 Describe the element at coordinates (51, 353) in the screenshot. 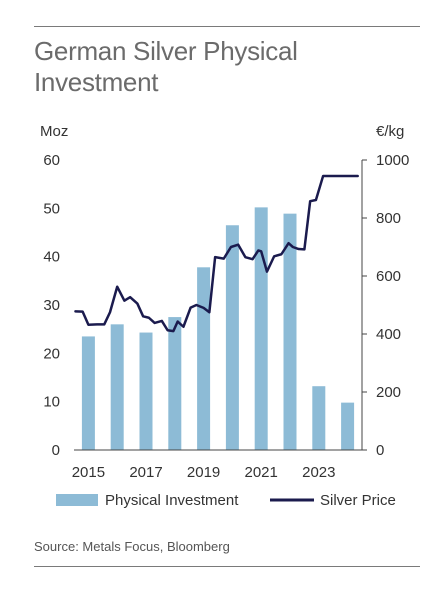

I see `left-tick-label-20: 20` at that location.